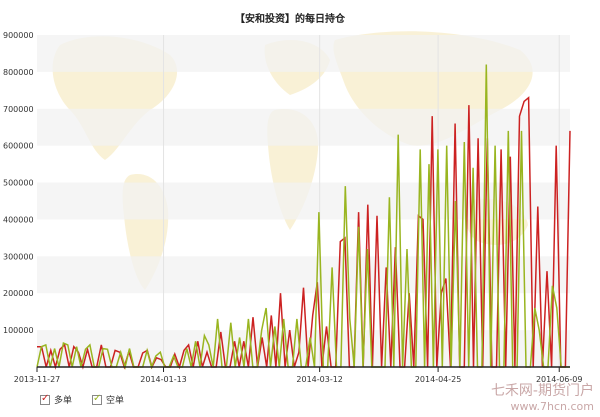  What do you see at coordinates (290, 18) in the screenshot?
I see `chart-title: 【安和投资】的每日持仓` at bounding box center [290, 18].